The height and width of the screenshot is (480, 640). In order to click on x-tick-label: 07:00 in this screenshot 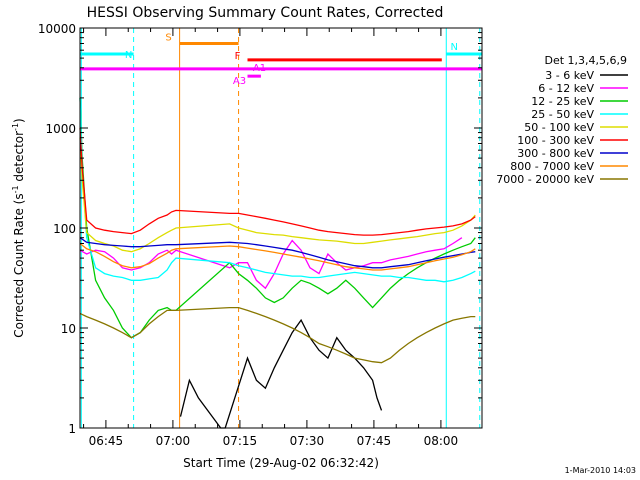, I will do `click(173, 441)`.